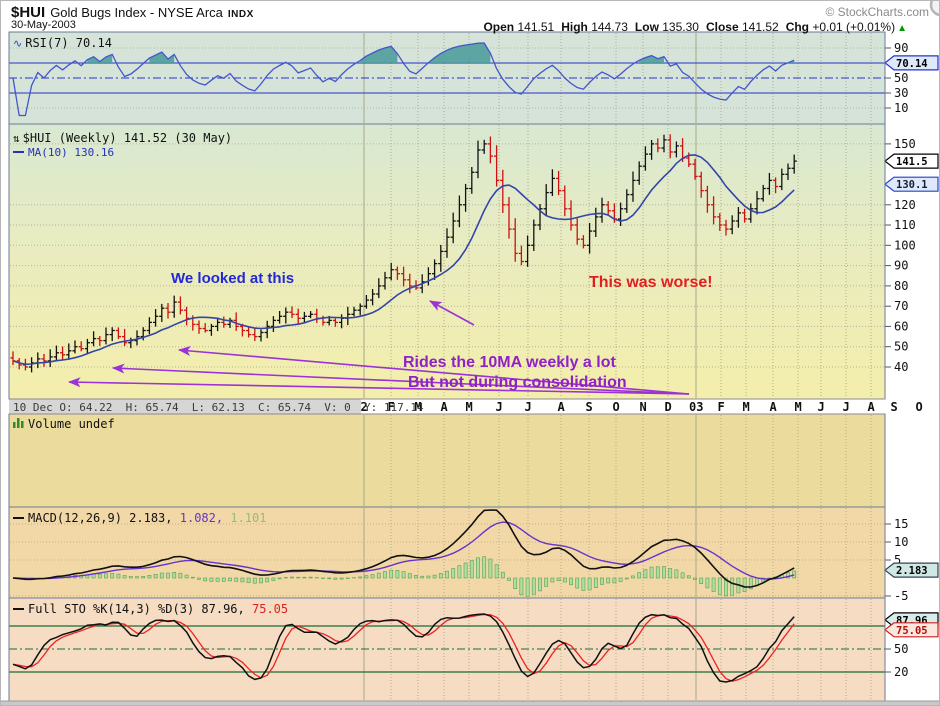 This screenshot has width=940, height=706. Describe the element at coordinates (905, 245) in the screenshot. I see `svg-text: 100` at that location.